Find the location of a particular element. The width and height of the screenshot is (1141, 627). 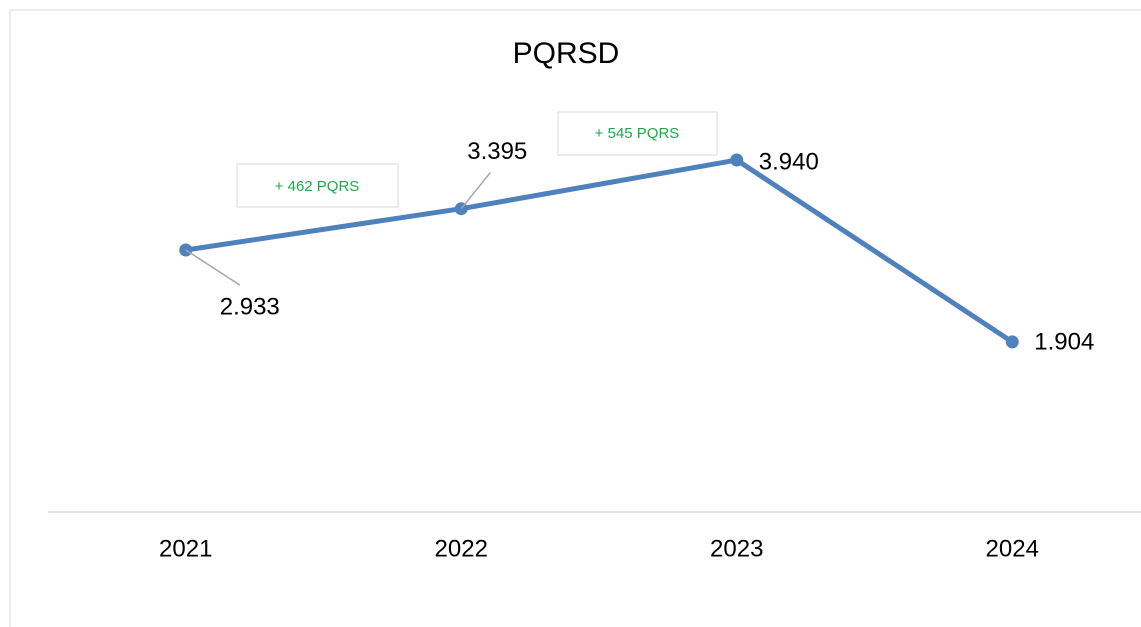

x-tick-label: 2023 is located at coordinates (736, 548).